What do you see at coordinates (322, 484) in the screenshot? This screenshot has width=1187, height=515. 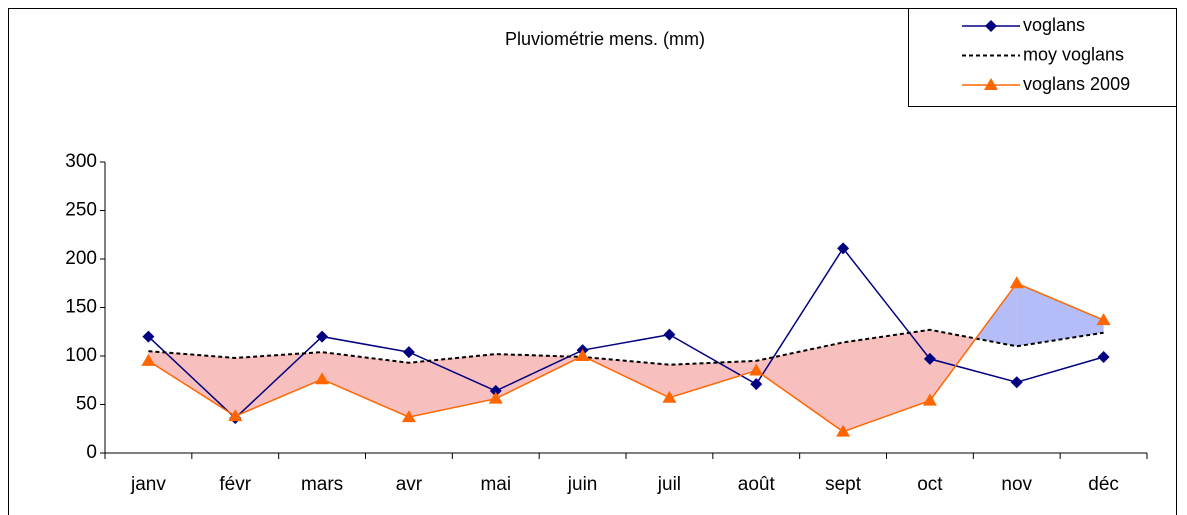 I see `x-tick-label: mars` at bounding box center [322, 484].